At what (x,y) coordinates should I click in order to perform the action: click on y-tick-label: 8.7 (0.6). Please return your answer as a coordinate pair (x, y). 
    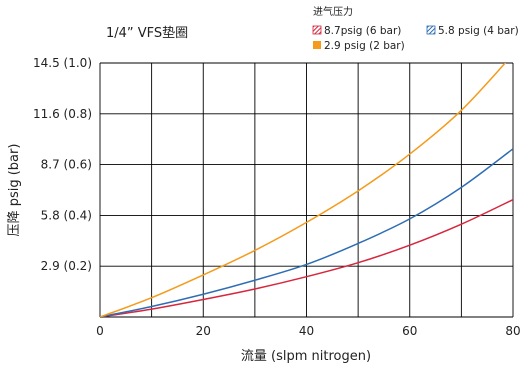
    Looking at the image, I should click on (66, 165).